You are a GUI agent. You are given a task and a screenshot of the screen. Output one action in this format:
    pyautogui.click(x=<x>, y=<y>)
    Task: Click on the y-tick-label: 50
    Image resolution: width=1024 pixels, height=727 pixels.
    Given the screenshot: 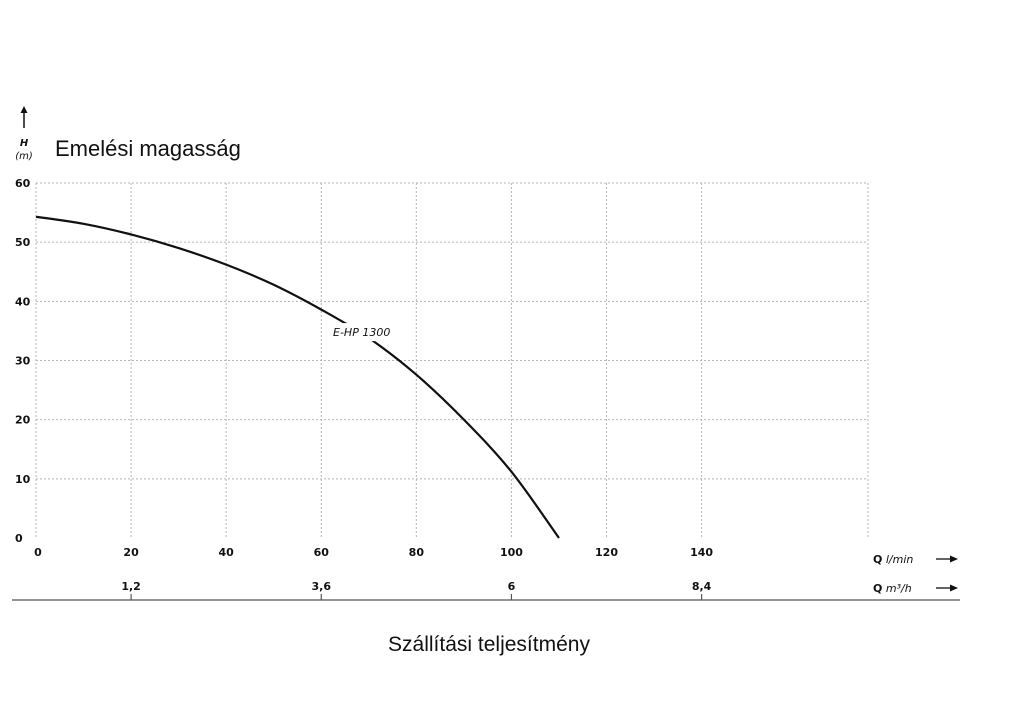 What is the action you would take?
    pyautogui.click(x=23, y=242)
    